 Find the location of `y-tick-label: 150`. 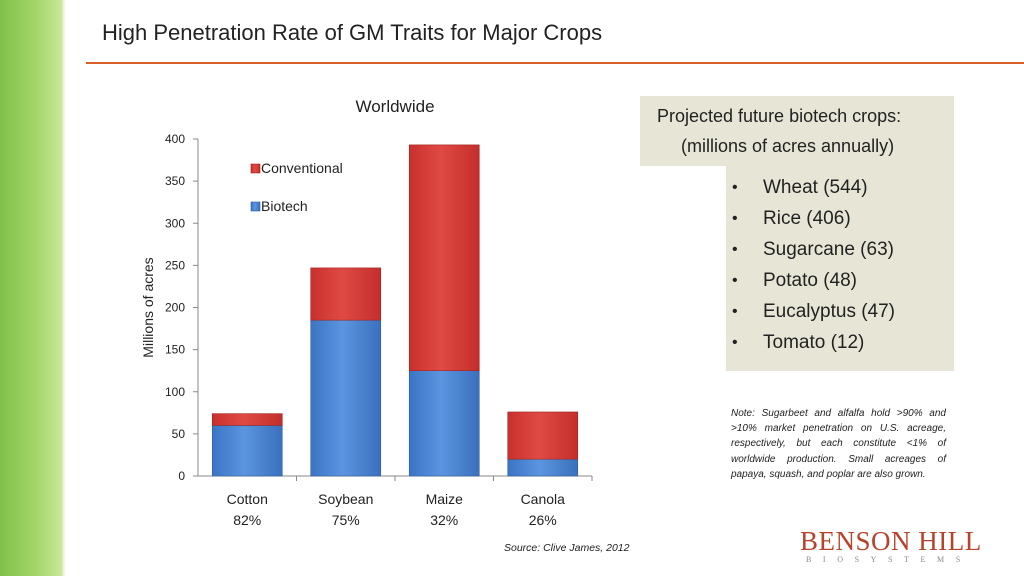

y-tick-label: 150 is located at coordinates (175, 350).